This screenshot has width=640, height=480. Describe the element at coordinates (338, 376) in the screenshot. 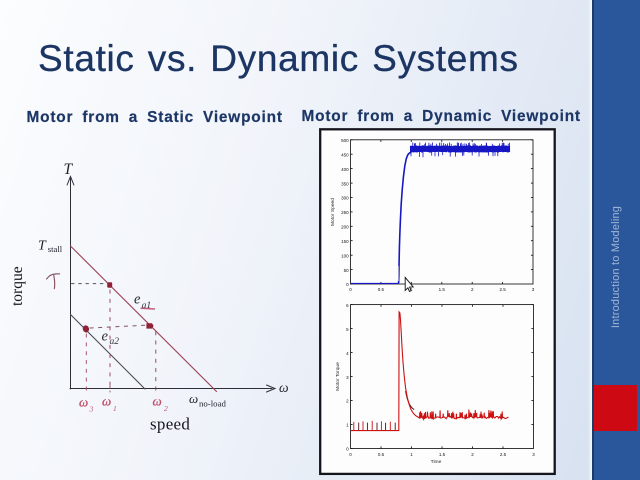

I see `svg-text: Motor Torque` at that location.